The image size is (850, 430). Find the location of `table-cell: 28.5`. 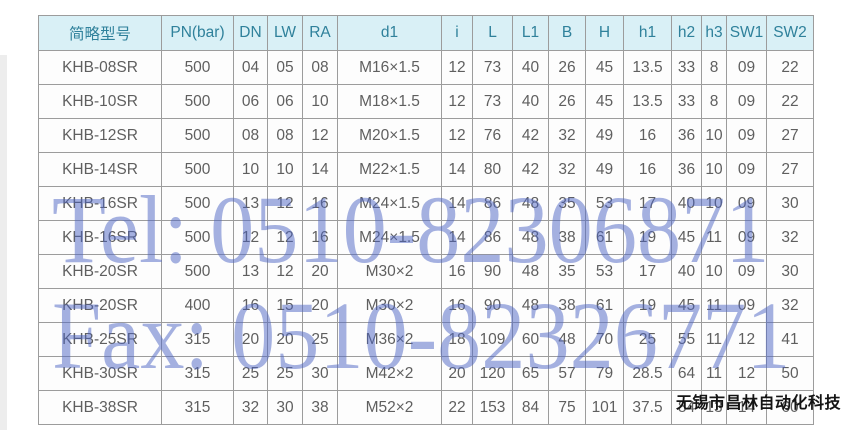

table-cell: 28.5 is located at coordinates (647, 373).